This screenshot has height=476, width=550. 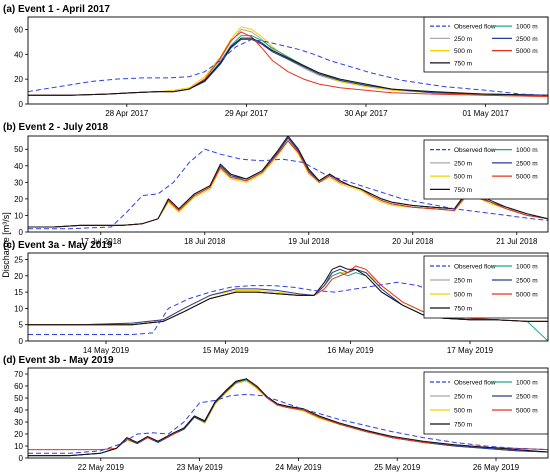 I want to click on x-tick-label: 21 Jul 2018, so click(x=517, y=241).